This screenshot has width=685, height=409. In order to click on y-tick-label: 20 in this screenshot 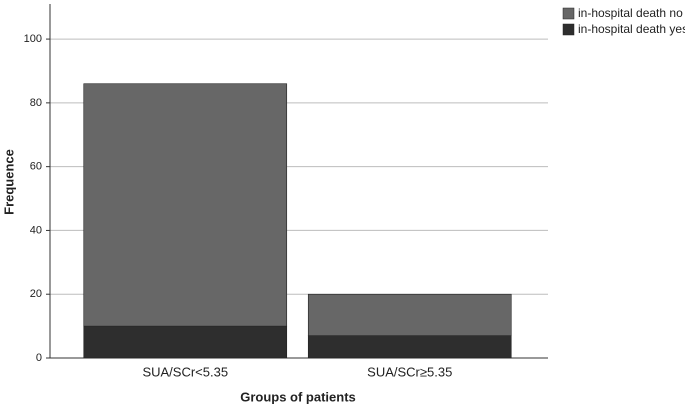, I will do `click(36, 294)`.